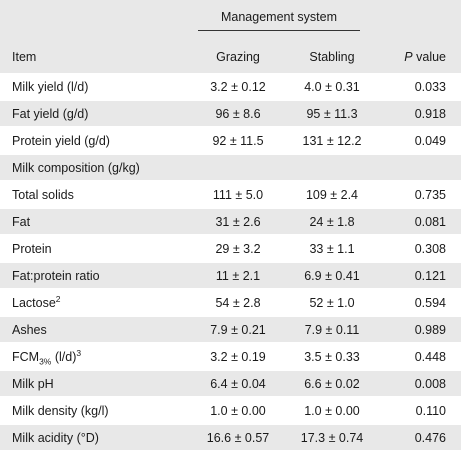 The height and width of the screenshot is (457, 461). Describe the element at coordinates (79, 352) in the screenshot. I see `row-item-footnote-mark: 3` at that location.